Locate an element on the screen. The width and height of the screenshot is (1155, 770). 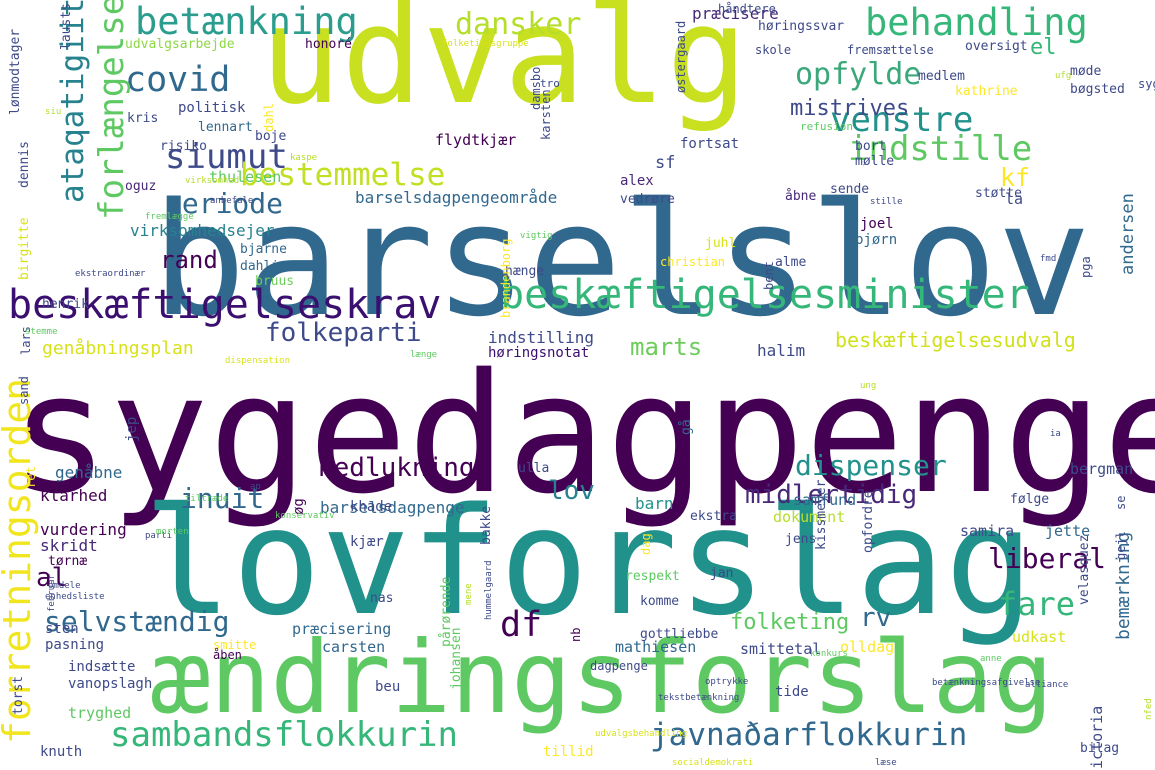
word-133: ret is located at coordinates (31, 477).